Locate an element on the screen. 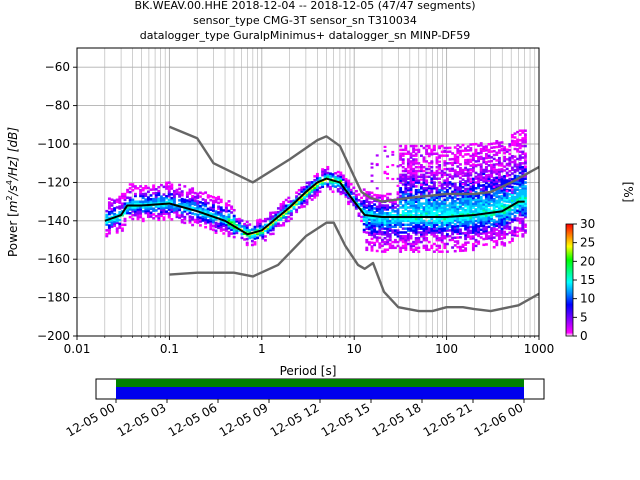  y-ticks: −60−80−100−120−140−160−180−200 is located at coordinates (57, 201).